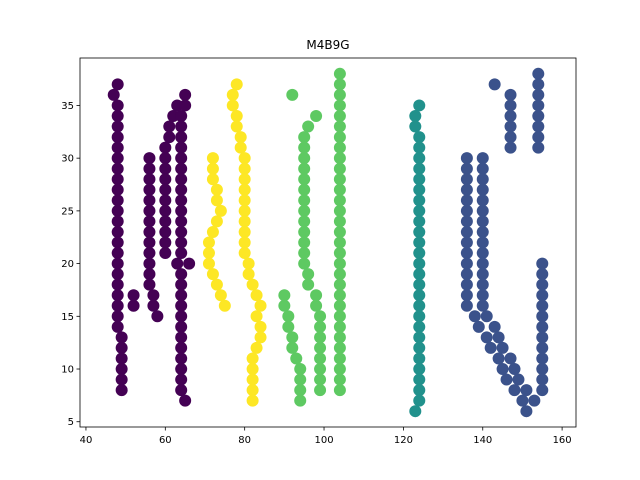 This screenshot has width=640, height=480. What do you see at coordinates (67, 317) in the screenshot?
I see `y-tick-label: 15` at bounding box center [67, 317].